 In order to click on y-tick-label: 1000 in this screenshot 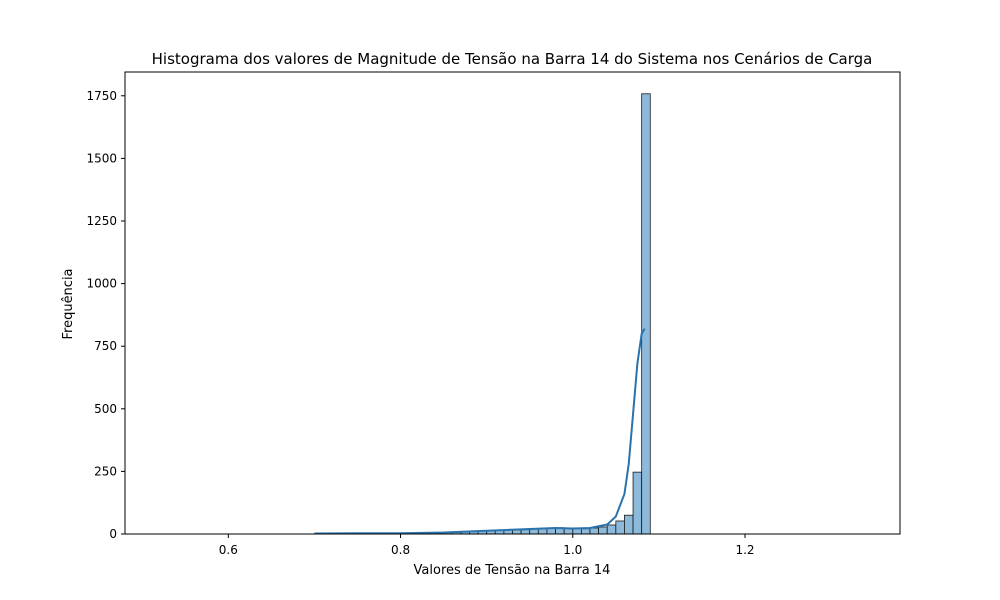, I will do `click(101, 284)`.